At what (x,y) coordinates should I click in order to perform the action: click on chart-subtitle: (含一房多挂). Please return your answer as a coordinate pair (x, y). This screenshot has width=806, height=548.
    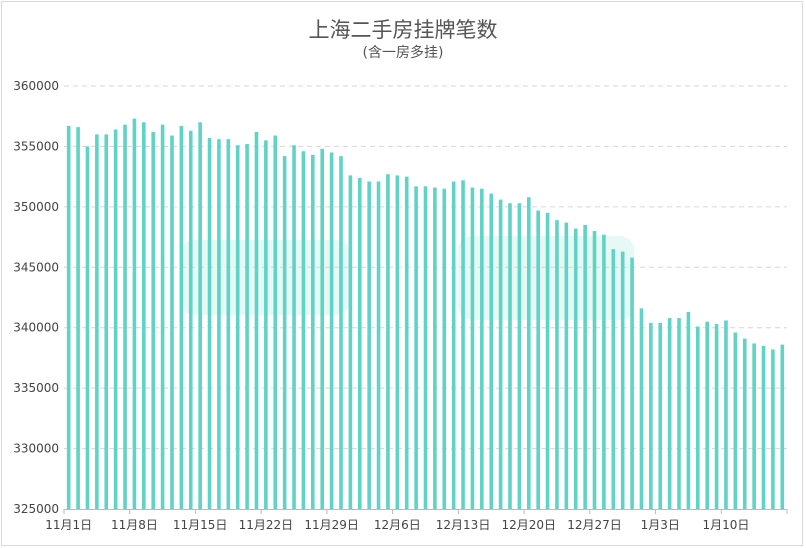
    Looking at the image, I should click on (403, 53).